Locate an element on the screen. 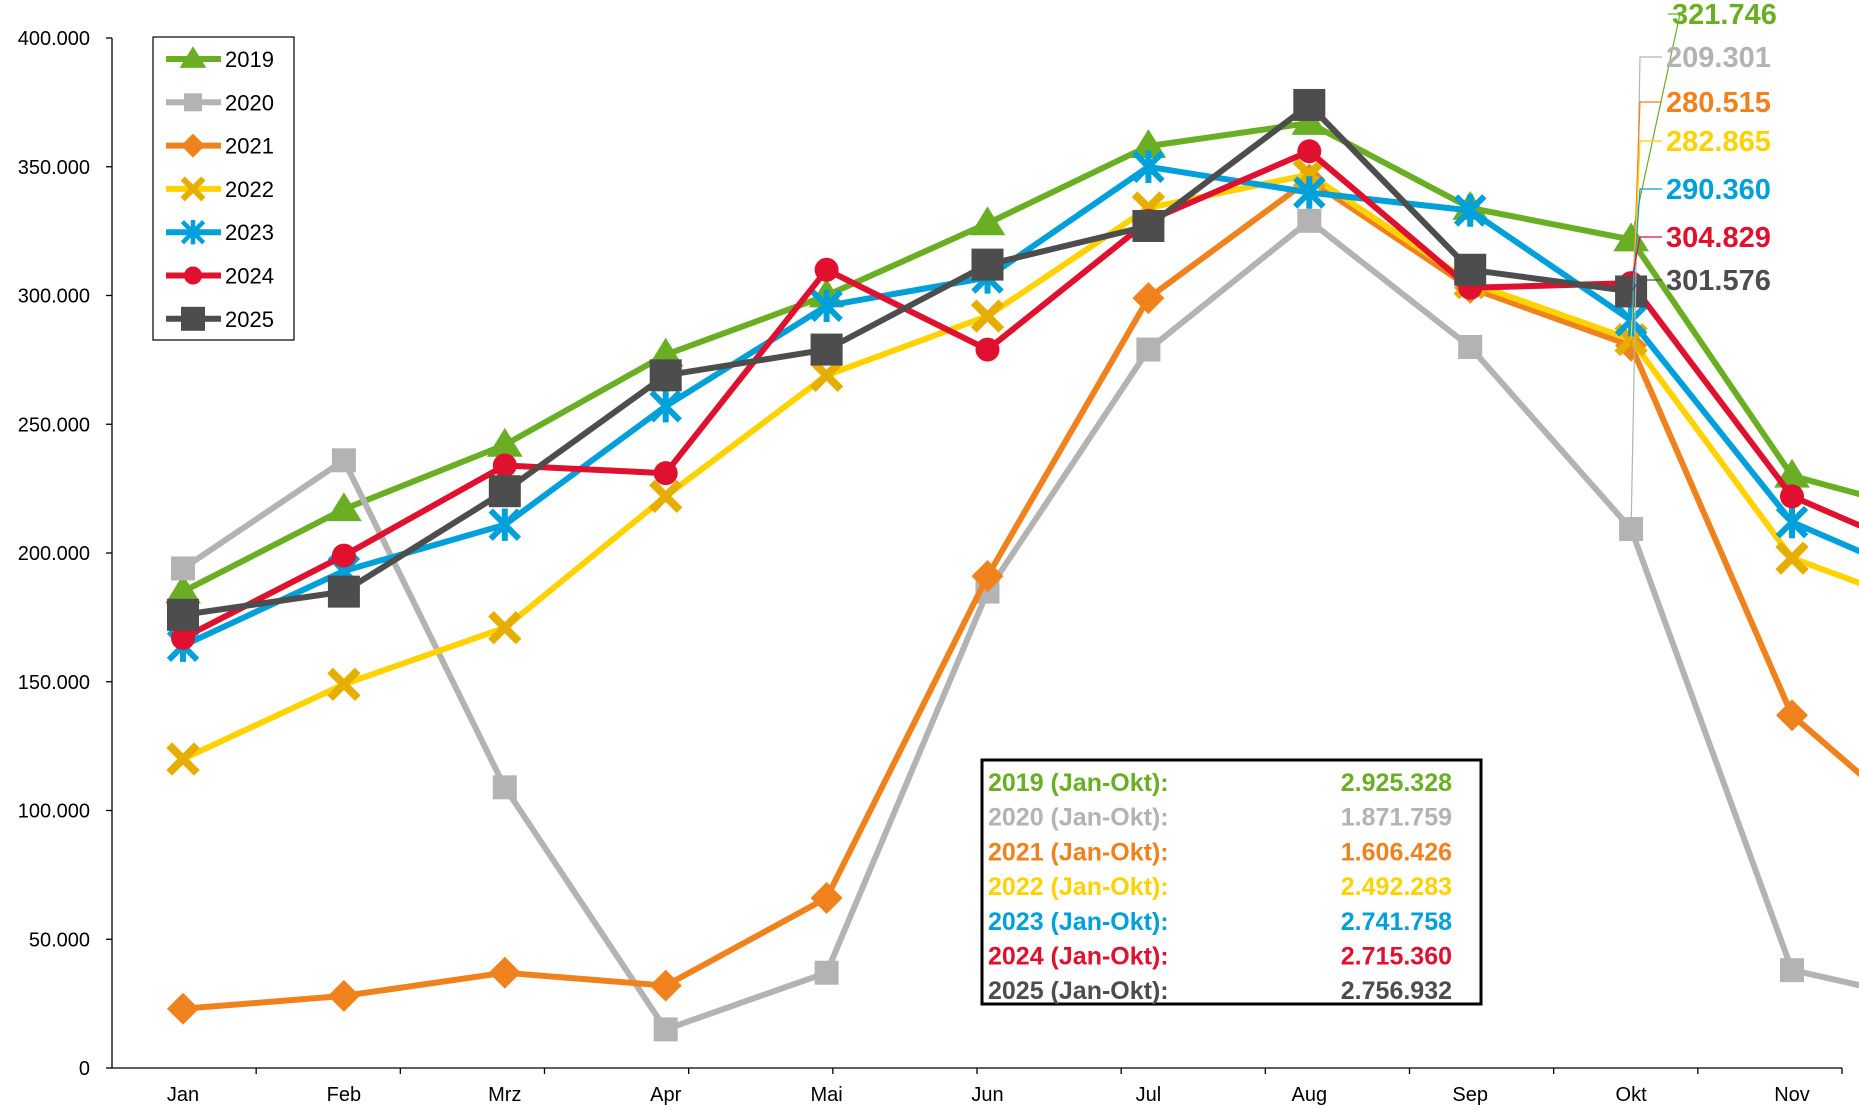 The height and width of the screenshot is (1110, 1859). data-point-2020-Nov is located at coordinates (1792, 970).